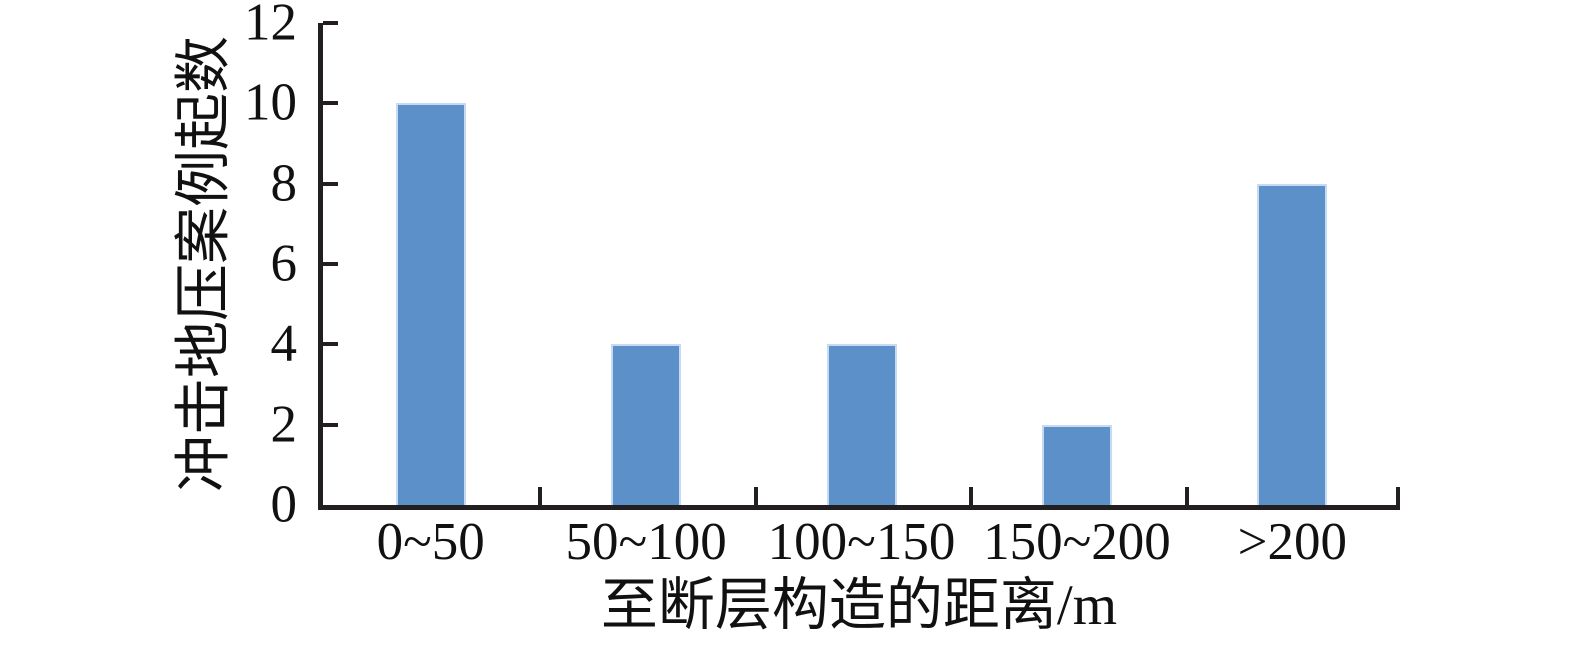  I want to click on y-tick-label: 0, so click(284, 504).